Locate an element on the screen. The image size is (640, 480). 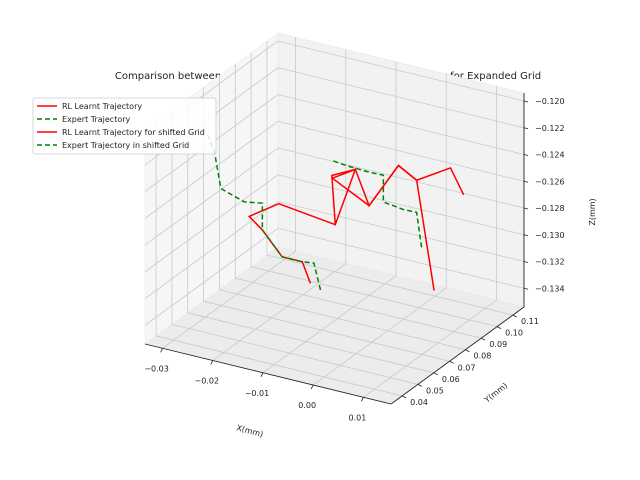
y-tick-label: 0.05 is located at coordinates (435, 390).